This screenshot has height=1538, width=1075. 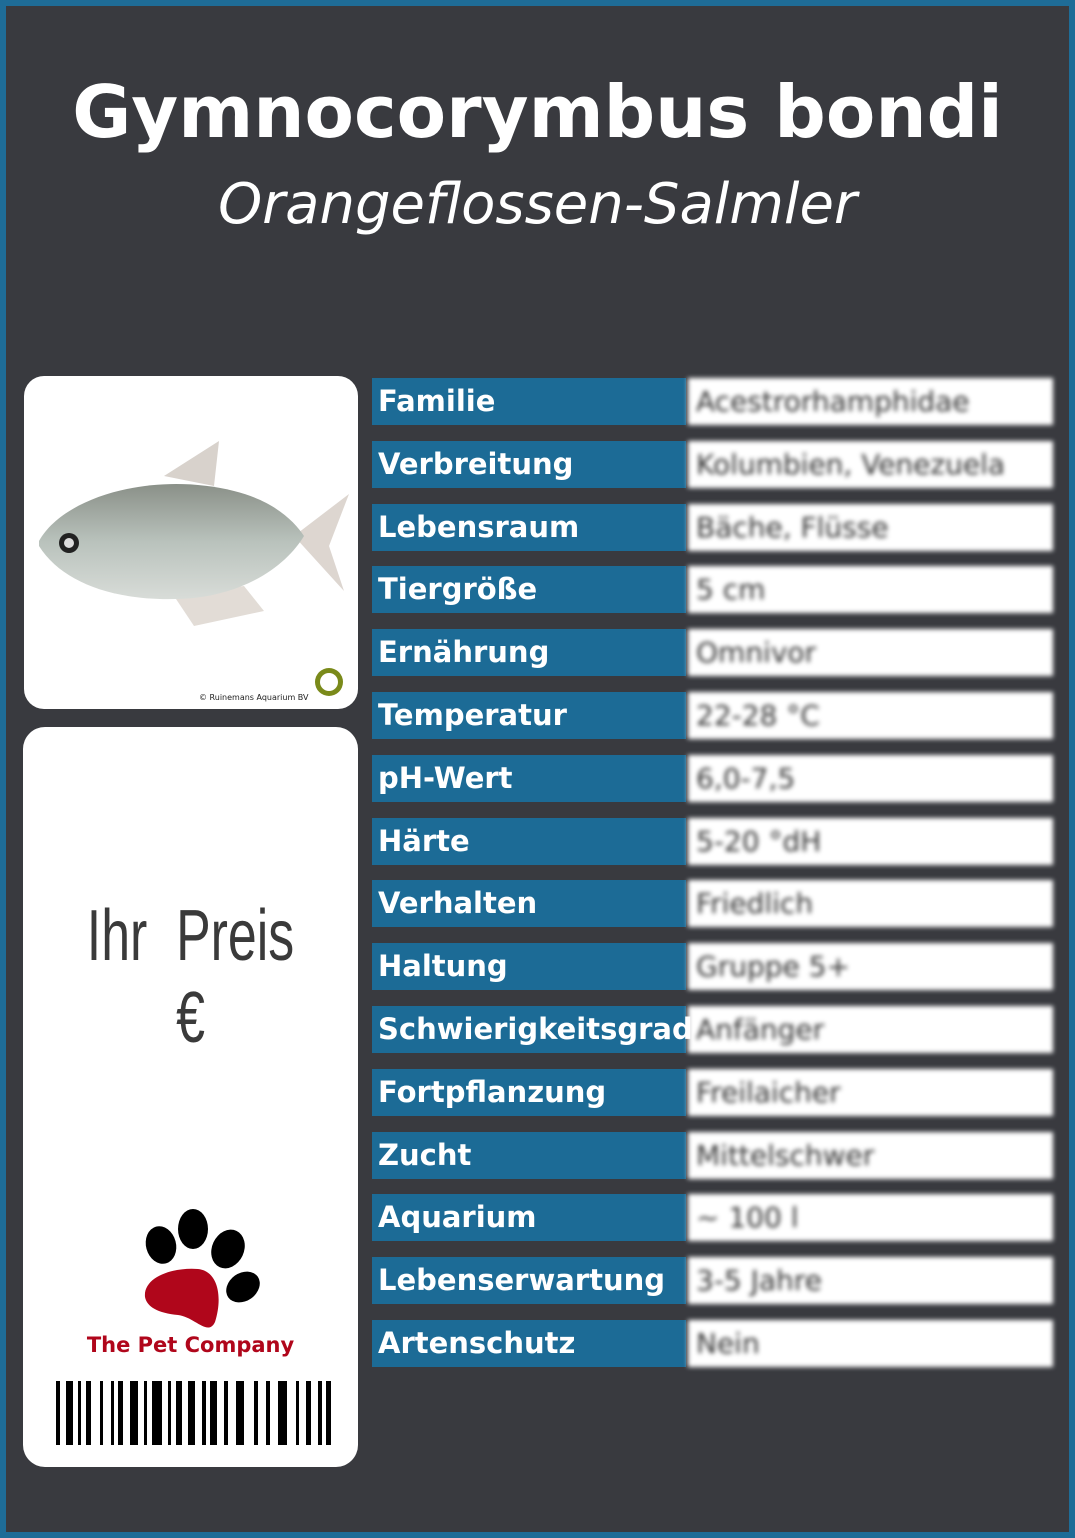 I want to click on paw-logo-icon, so click(x=202, y=1268).